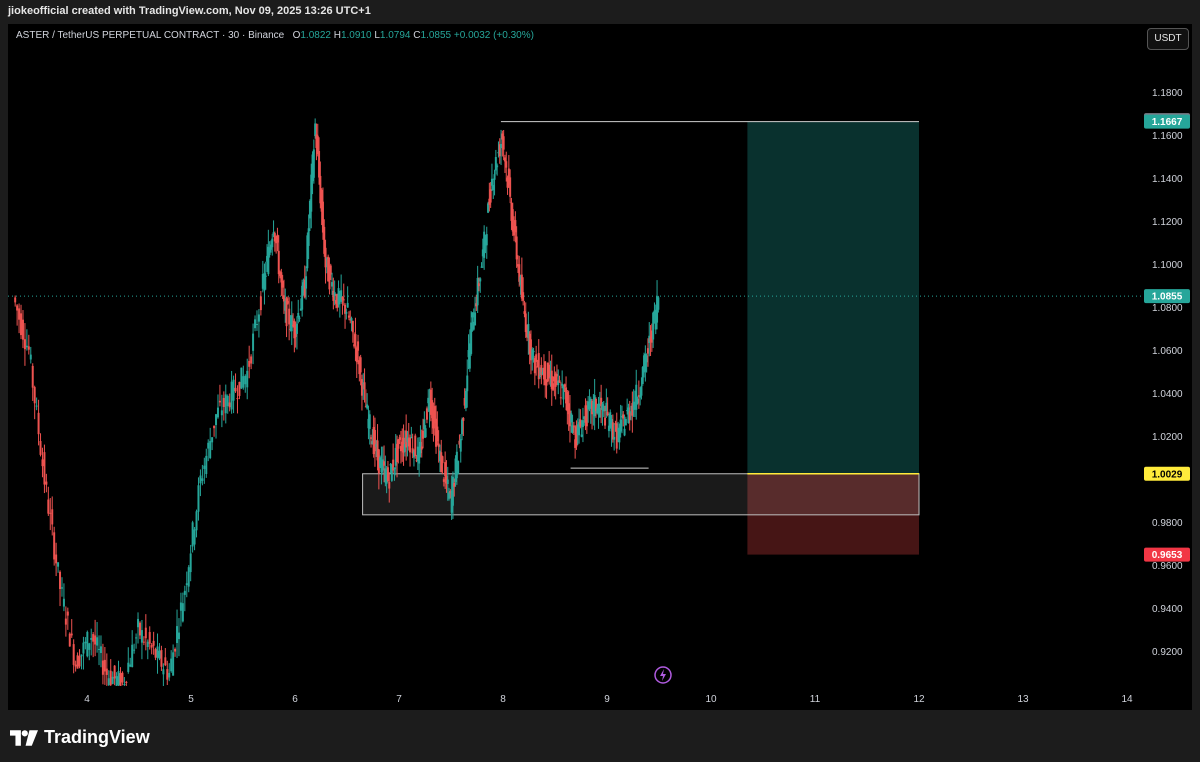 The width and height of the screenshot is (1200, 762). I want to click on tradingview-logo: TradingView, so click(80, 737).